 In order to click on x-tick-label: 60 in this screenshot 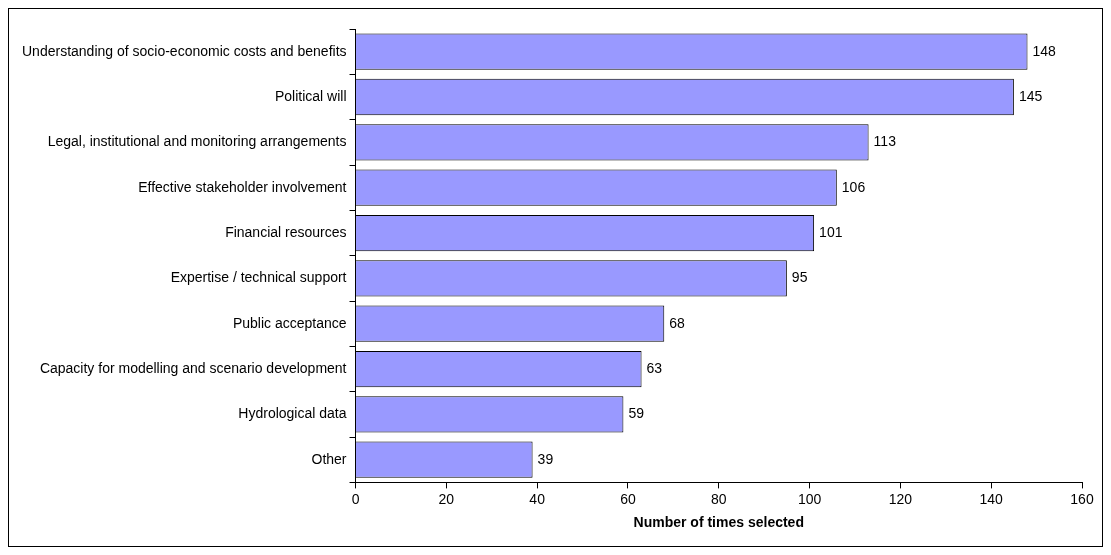, I will do `click(628, 498)`.